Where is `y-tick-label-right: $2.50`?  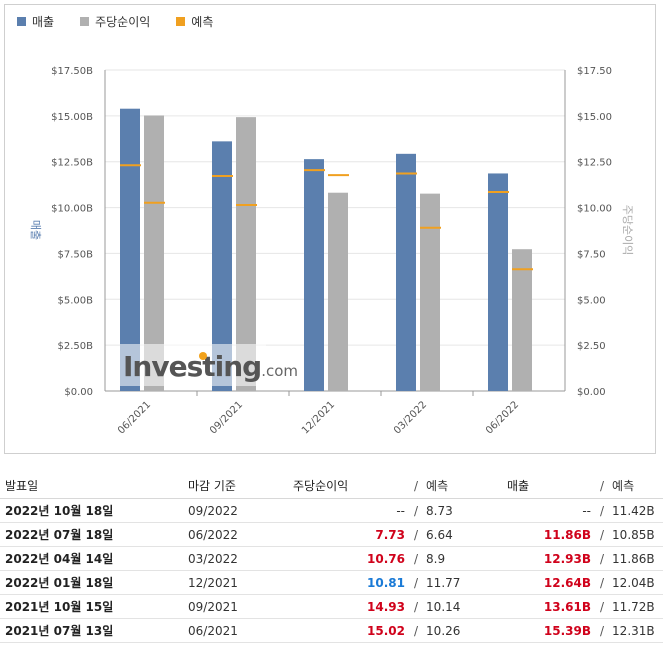 y-tick-label-right: $2.50 is located at coordinates (591, 346).